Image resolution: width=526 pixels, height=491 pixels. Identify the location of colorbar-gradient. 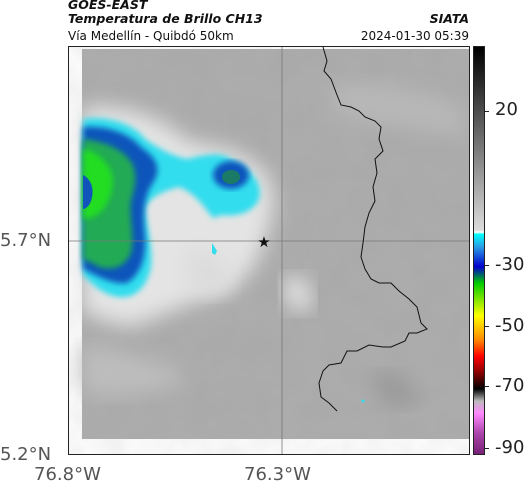
(479, 250).